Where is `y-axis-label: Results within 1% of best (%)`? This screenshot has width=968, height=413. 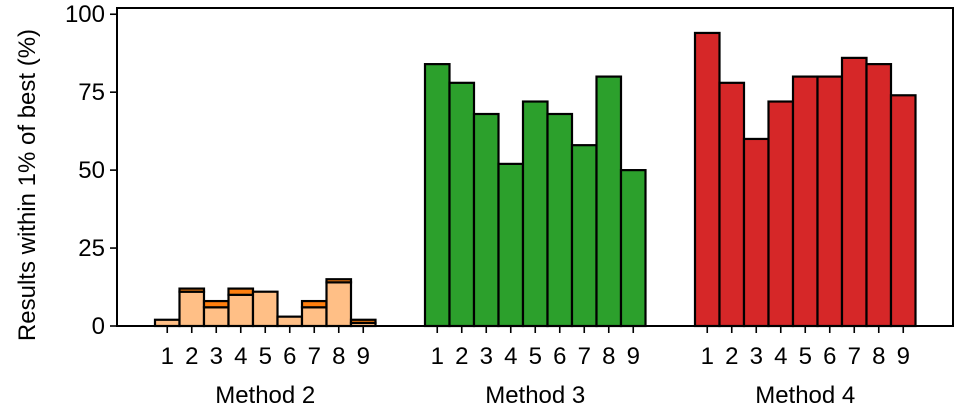
y-axis-label: Results within 1% of best (%) is located at coordinates (27, 185).